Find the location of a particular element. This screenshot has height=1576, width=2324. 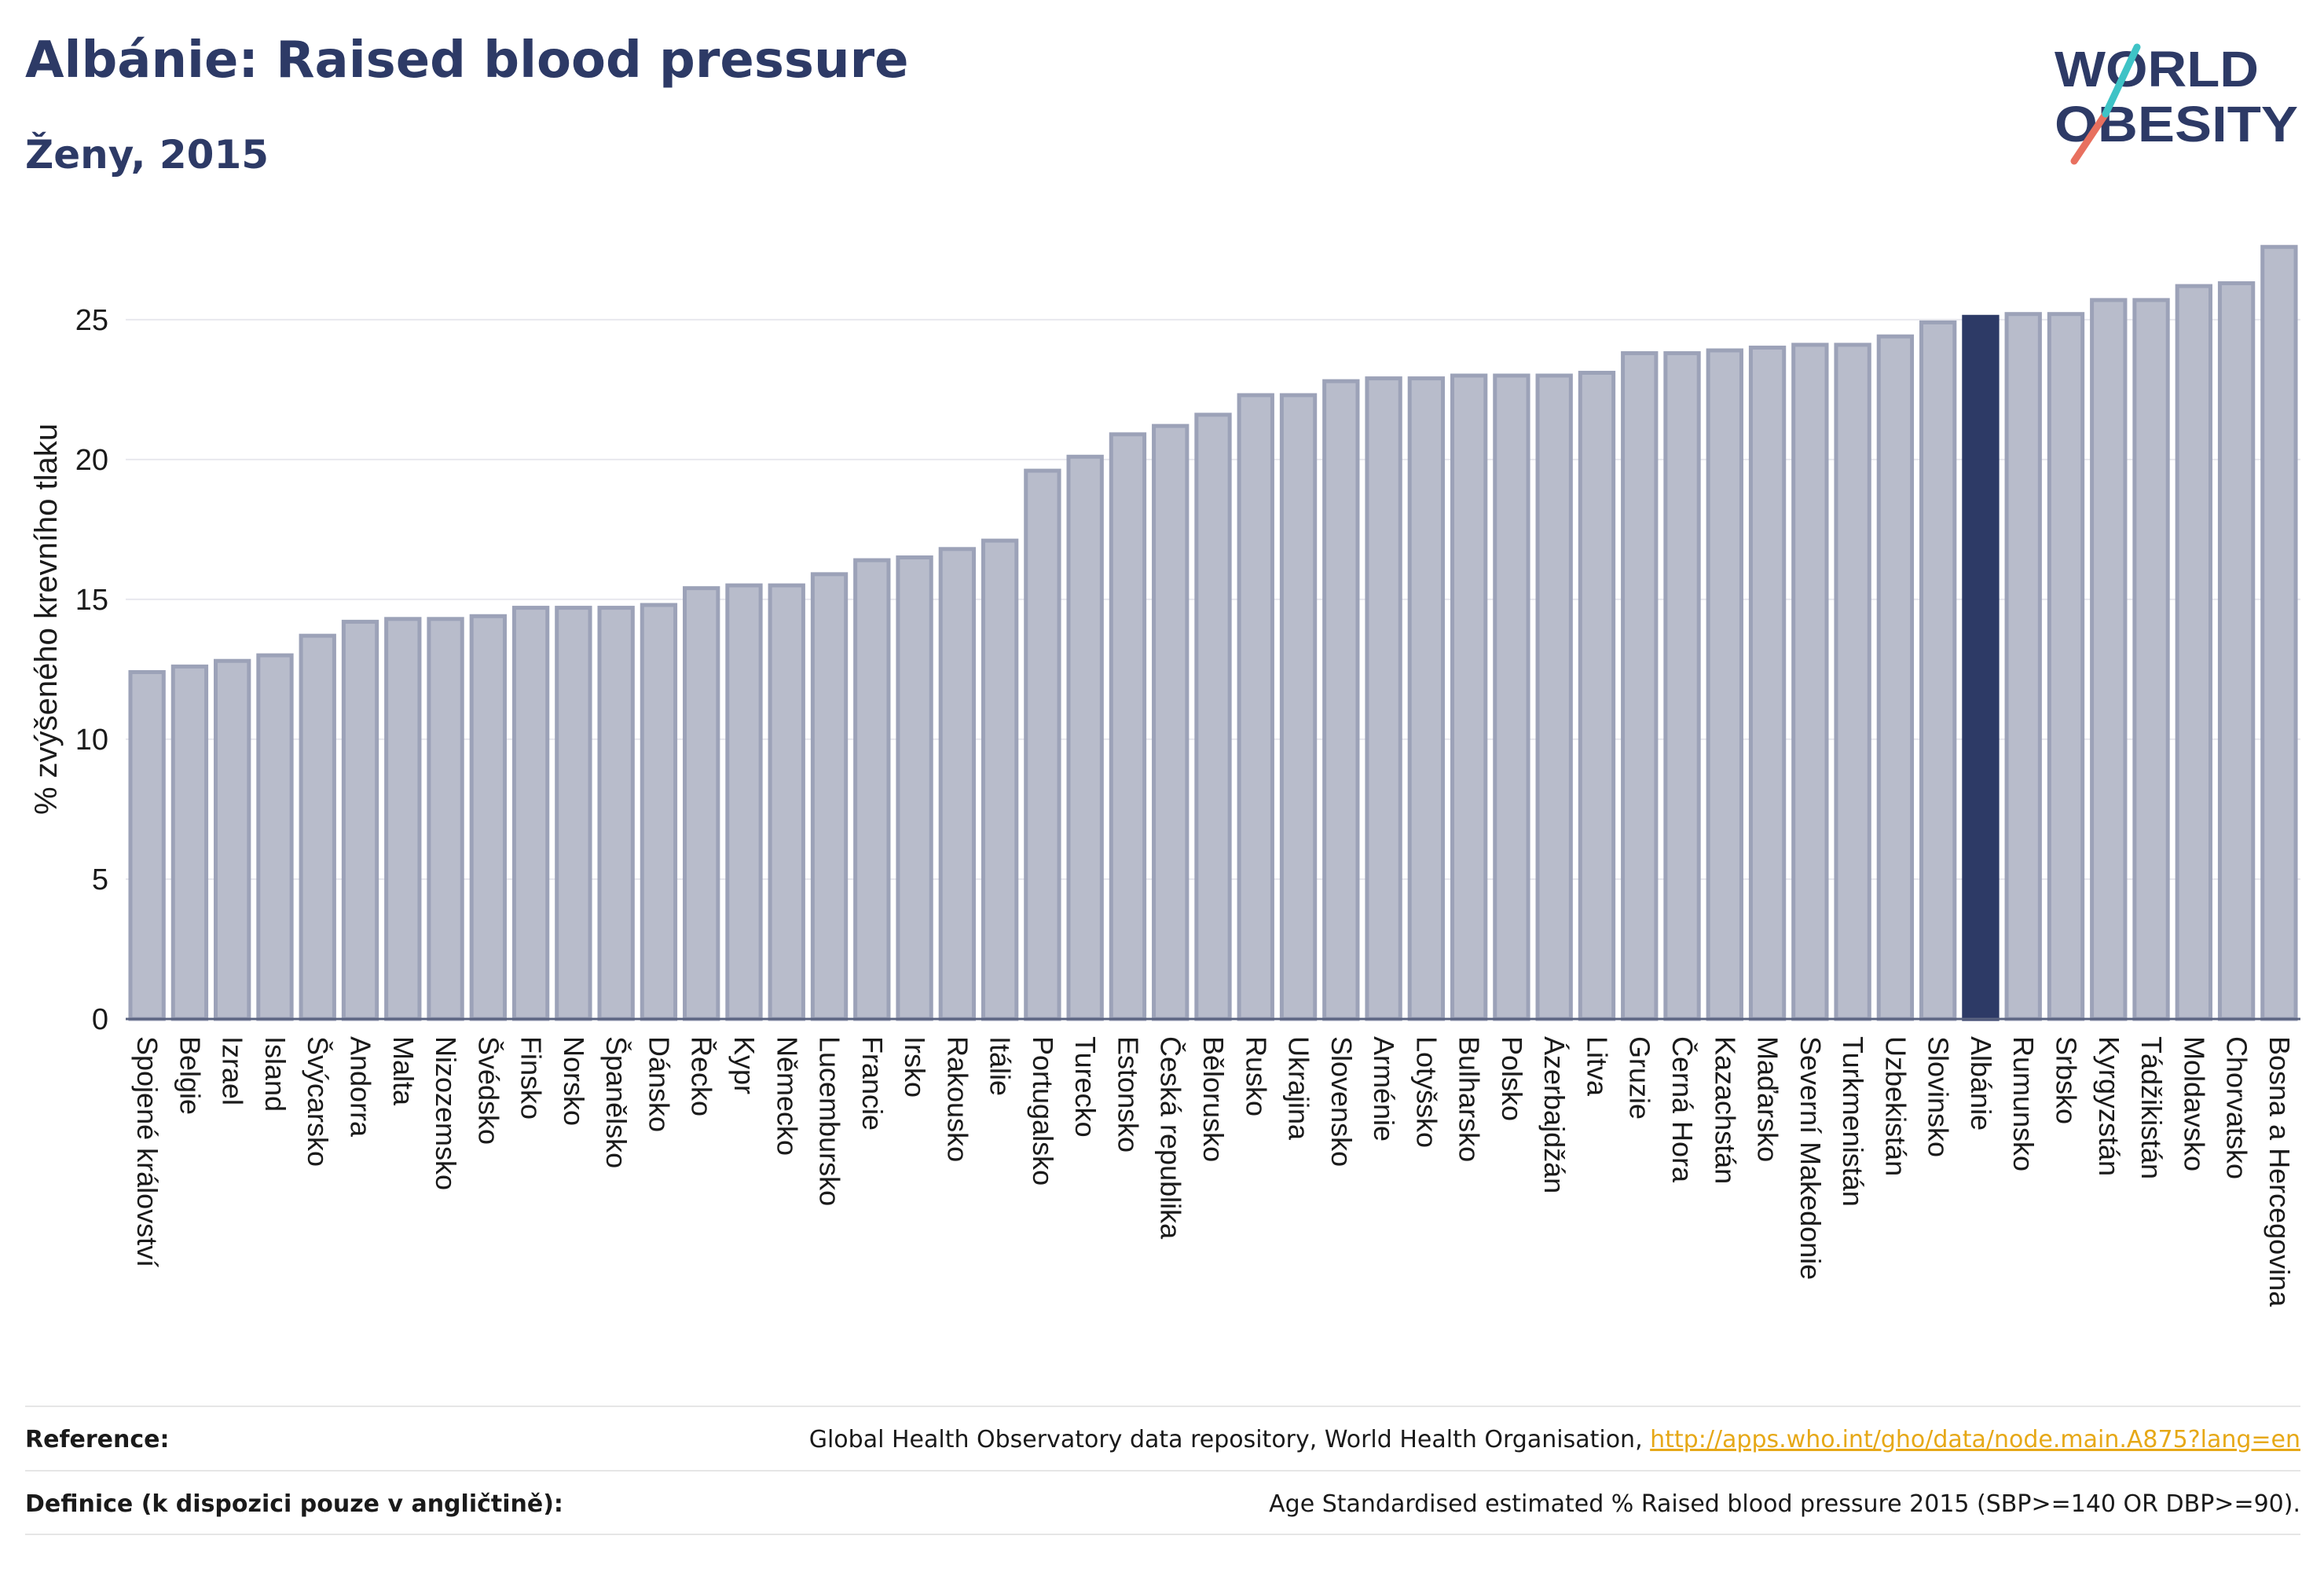

footer-divider is located at coordinates (1162, 1534).